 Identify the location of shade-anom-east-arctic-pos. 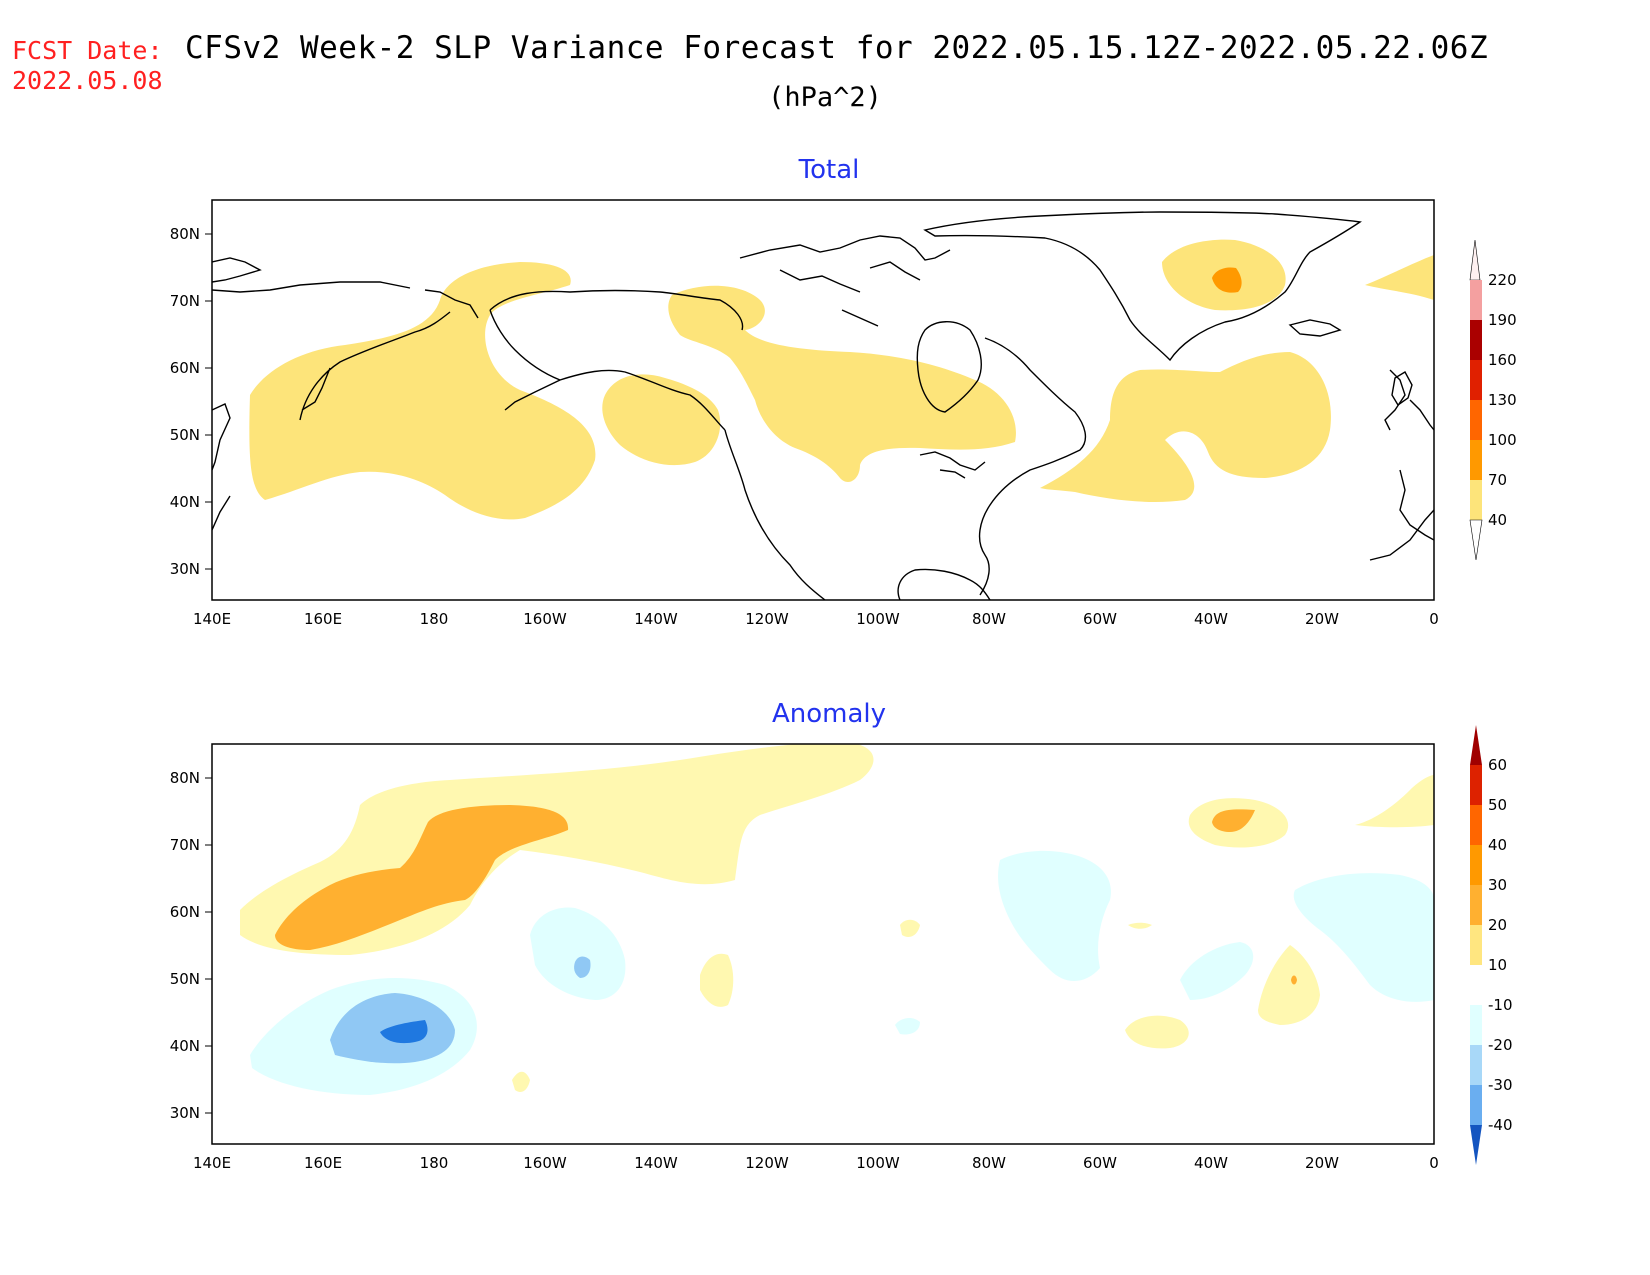
(1394, 801).